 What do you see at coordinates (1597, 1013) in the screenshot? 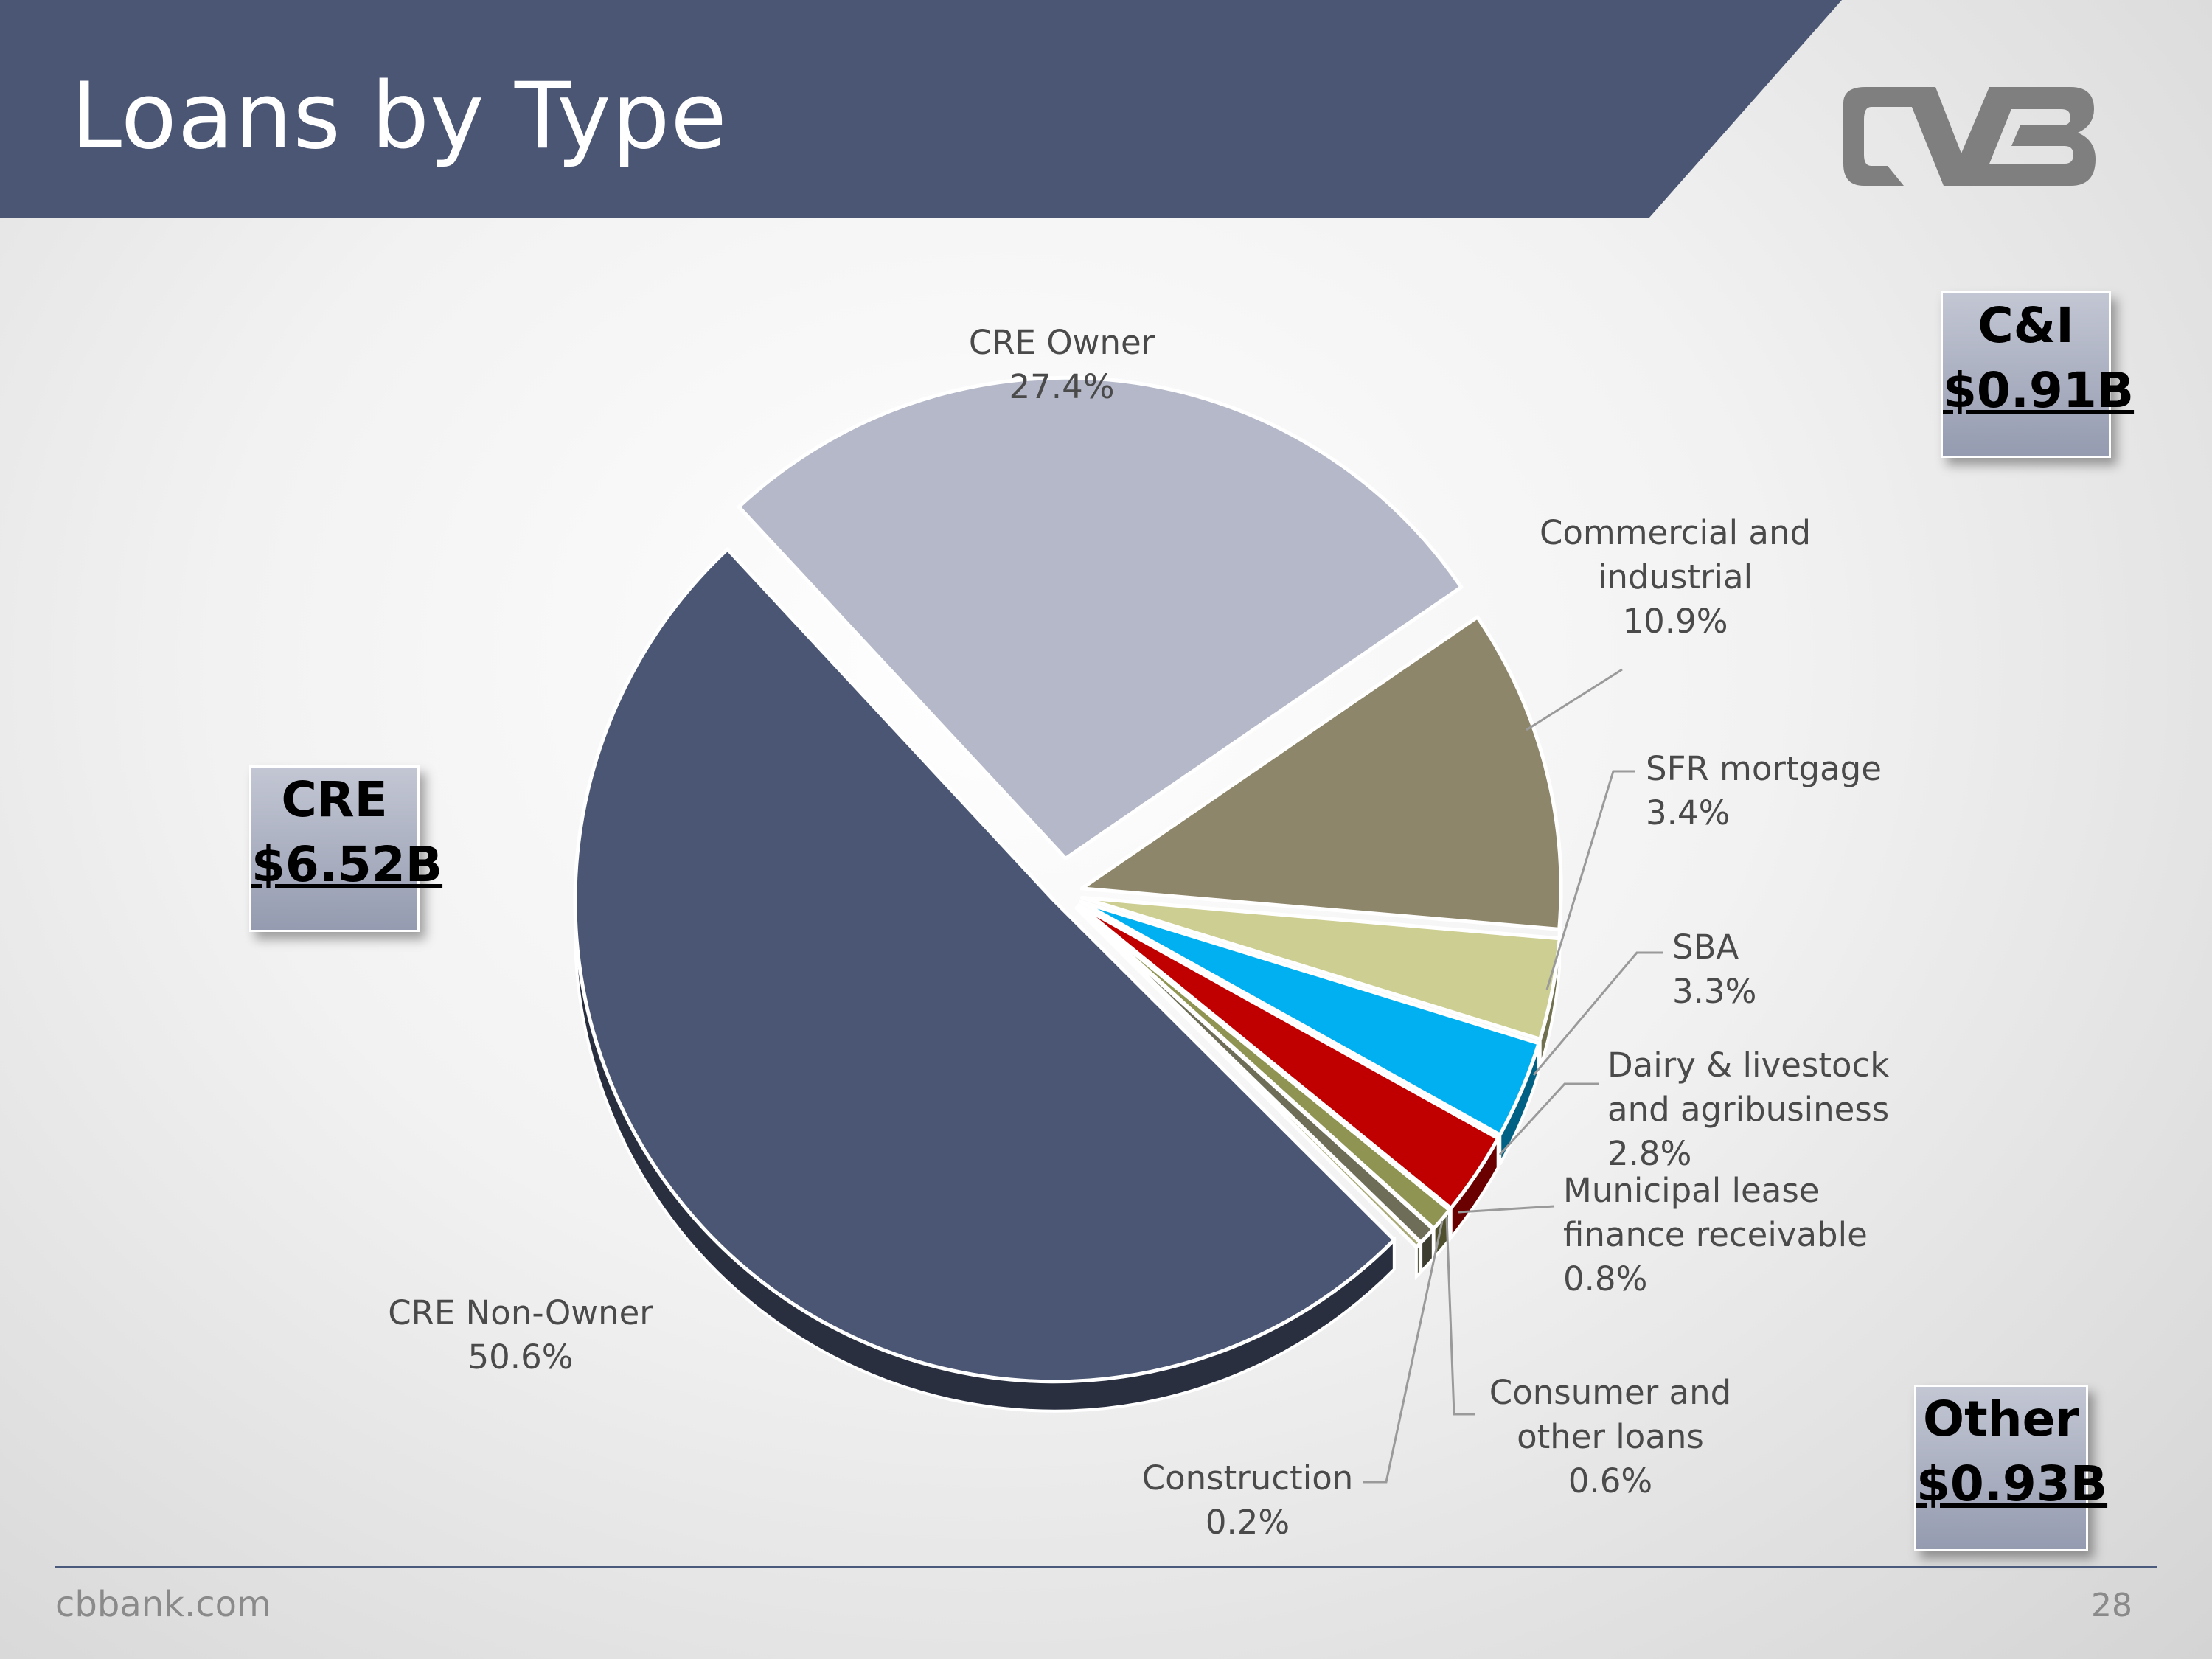
I see `leader-line-sba` at bounding box center [1597, 1013].